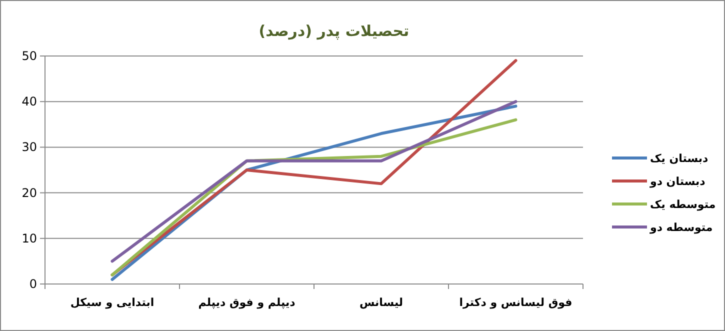 The image size is (725, 331). Describe the element at coordinates (29, 193) in the screenshot. I see `y-tick-label: 20` at that location.